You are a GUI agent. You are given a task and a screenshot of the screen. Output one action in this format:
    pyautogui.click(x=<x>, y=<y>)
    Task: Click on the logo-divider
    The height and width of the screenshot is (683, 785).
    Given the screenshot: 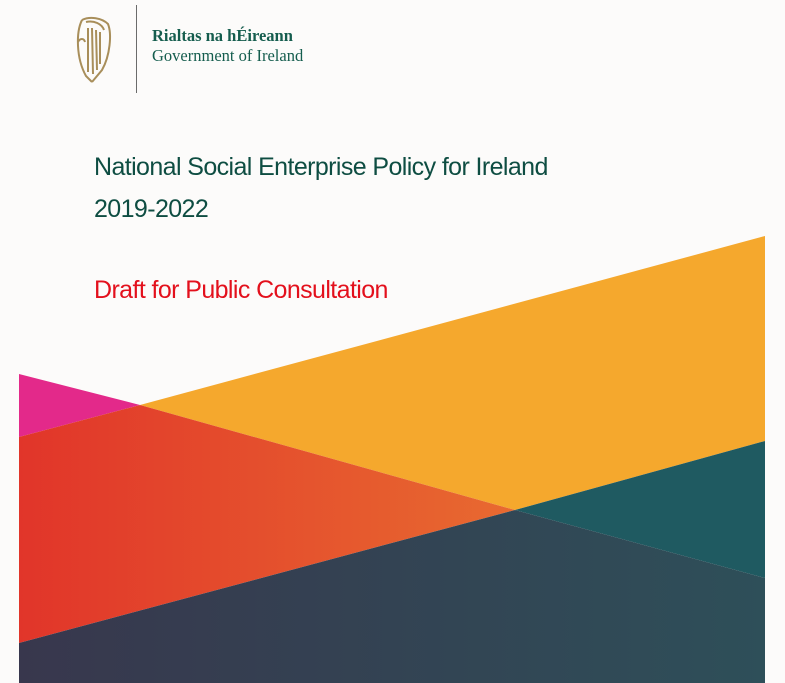 What is the action you would take?
    pyautogui.click(x=136, y=49)
    